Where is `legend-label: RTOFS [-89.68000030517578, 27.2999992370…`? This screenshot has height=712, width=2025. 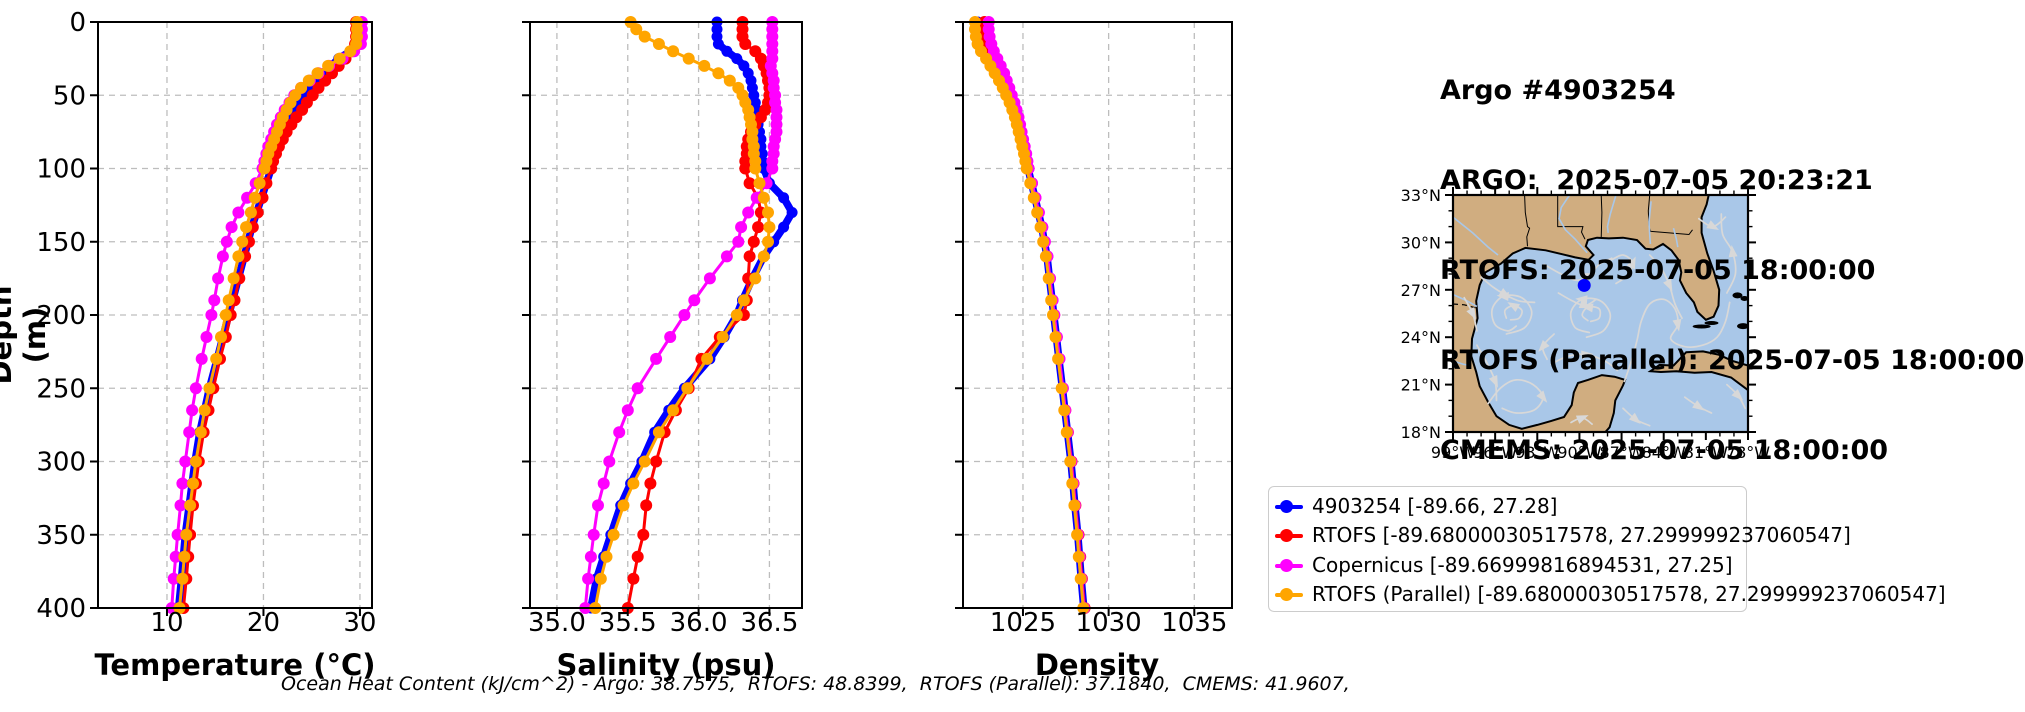
legend-label: RTOFS [-89.68000030517578, 27.2999992370… is located at coordinates (1581, 535).